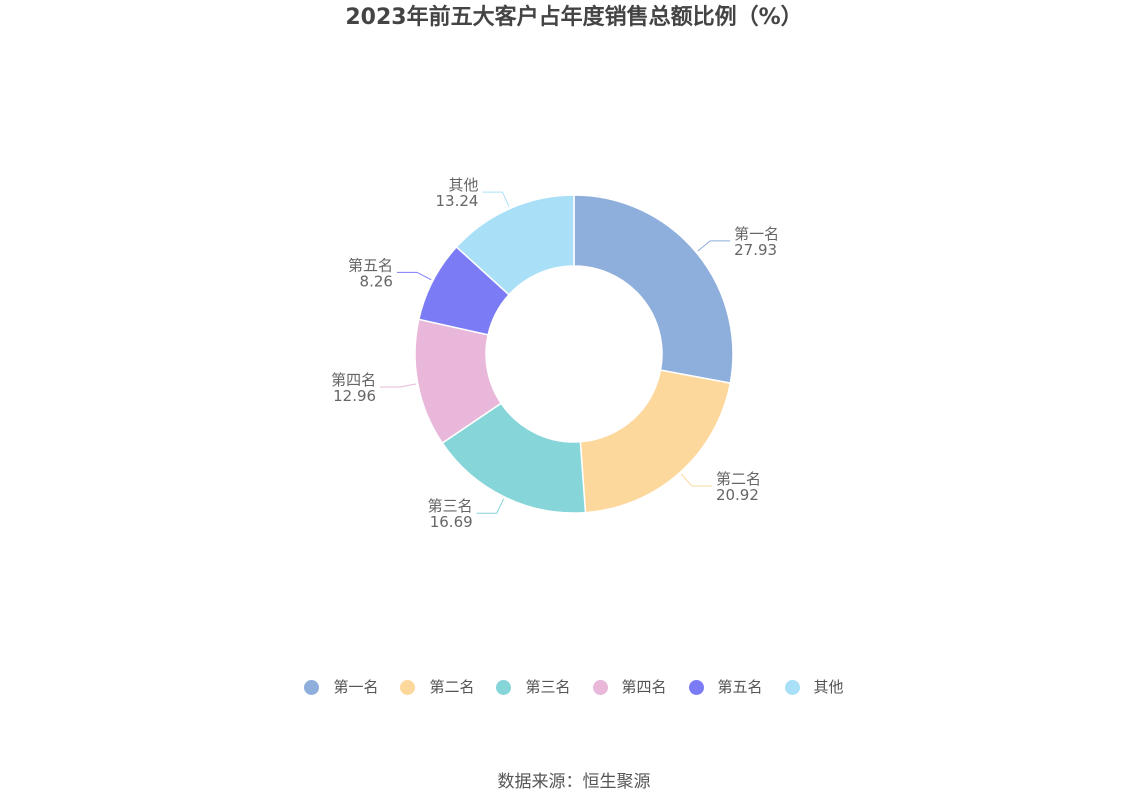  Describe the element at coordinates (828, 687) in the screenshot. I see `legend-label-6: 其他` at that location.